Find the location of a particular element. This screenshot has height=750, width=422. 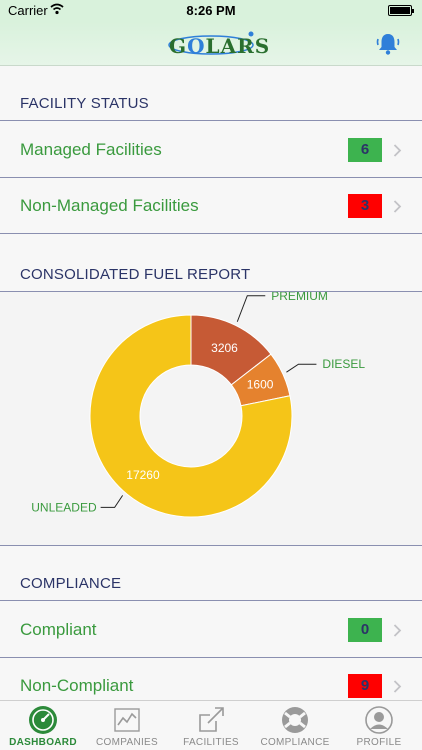

tab-dashboard: DASHBOARD is located at coordinates (43, 725).